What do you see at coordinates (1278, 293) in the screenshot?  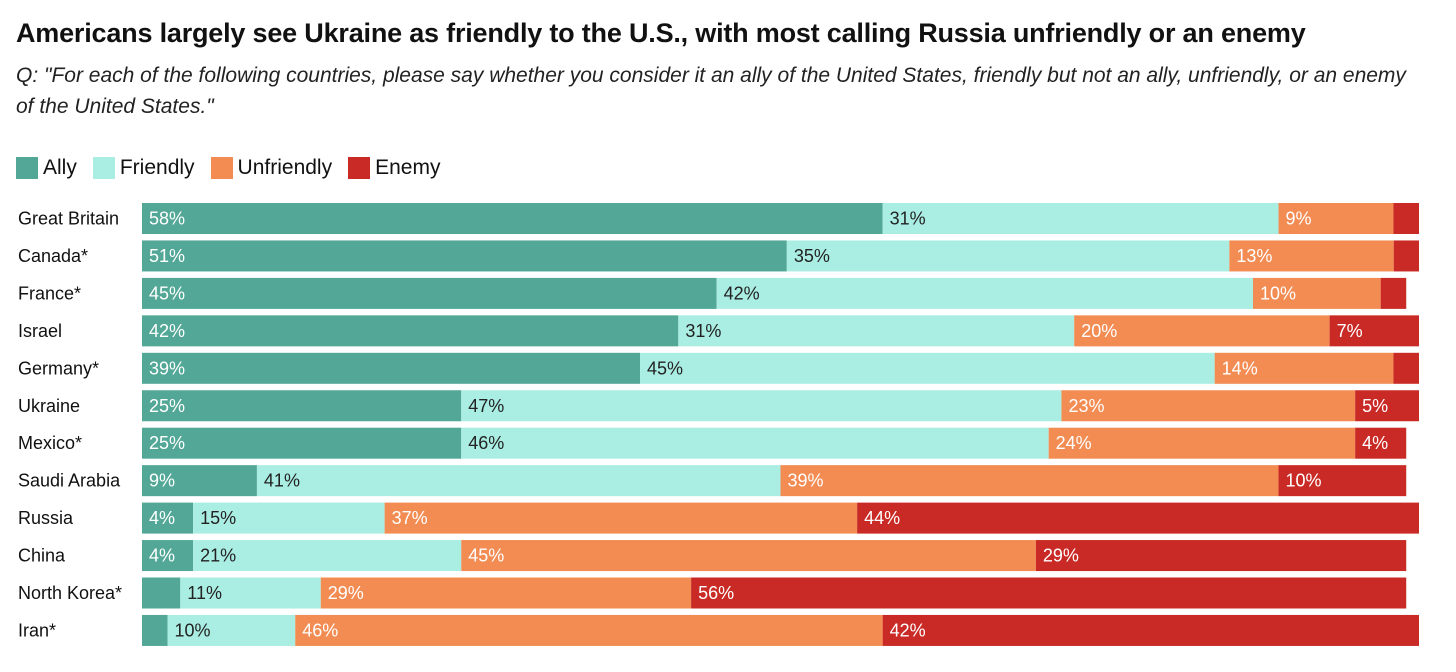 I see `data-label-unfriendly-france: 10%` at bounding box center [1278, 293].